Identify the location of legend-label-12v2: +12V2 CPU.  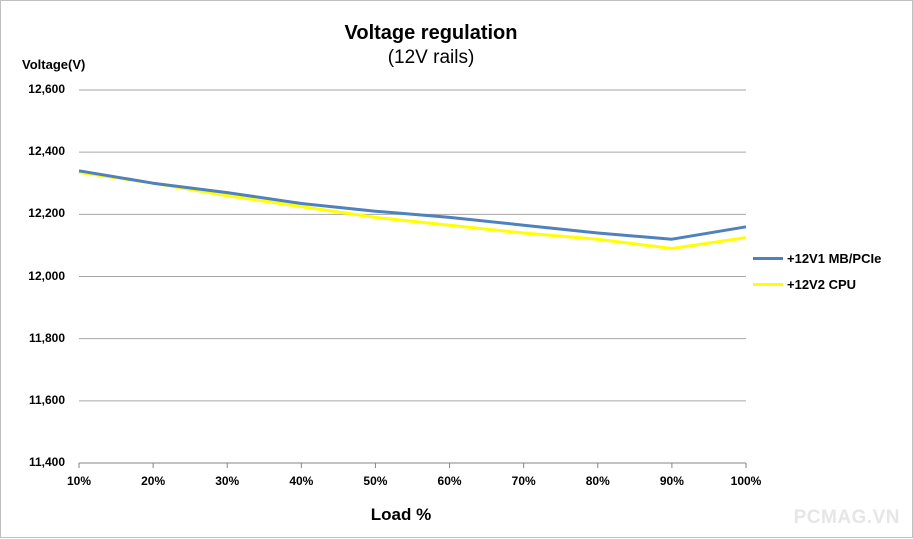
(822, 284).